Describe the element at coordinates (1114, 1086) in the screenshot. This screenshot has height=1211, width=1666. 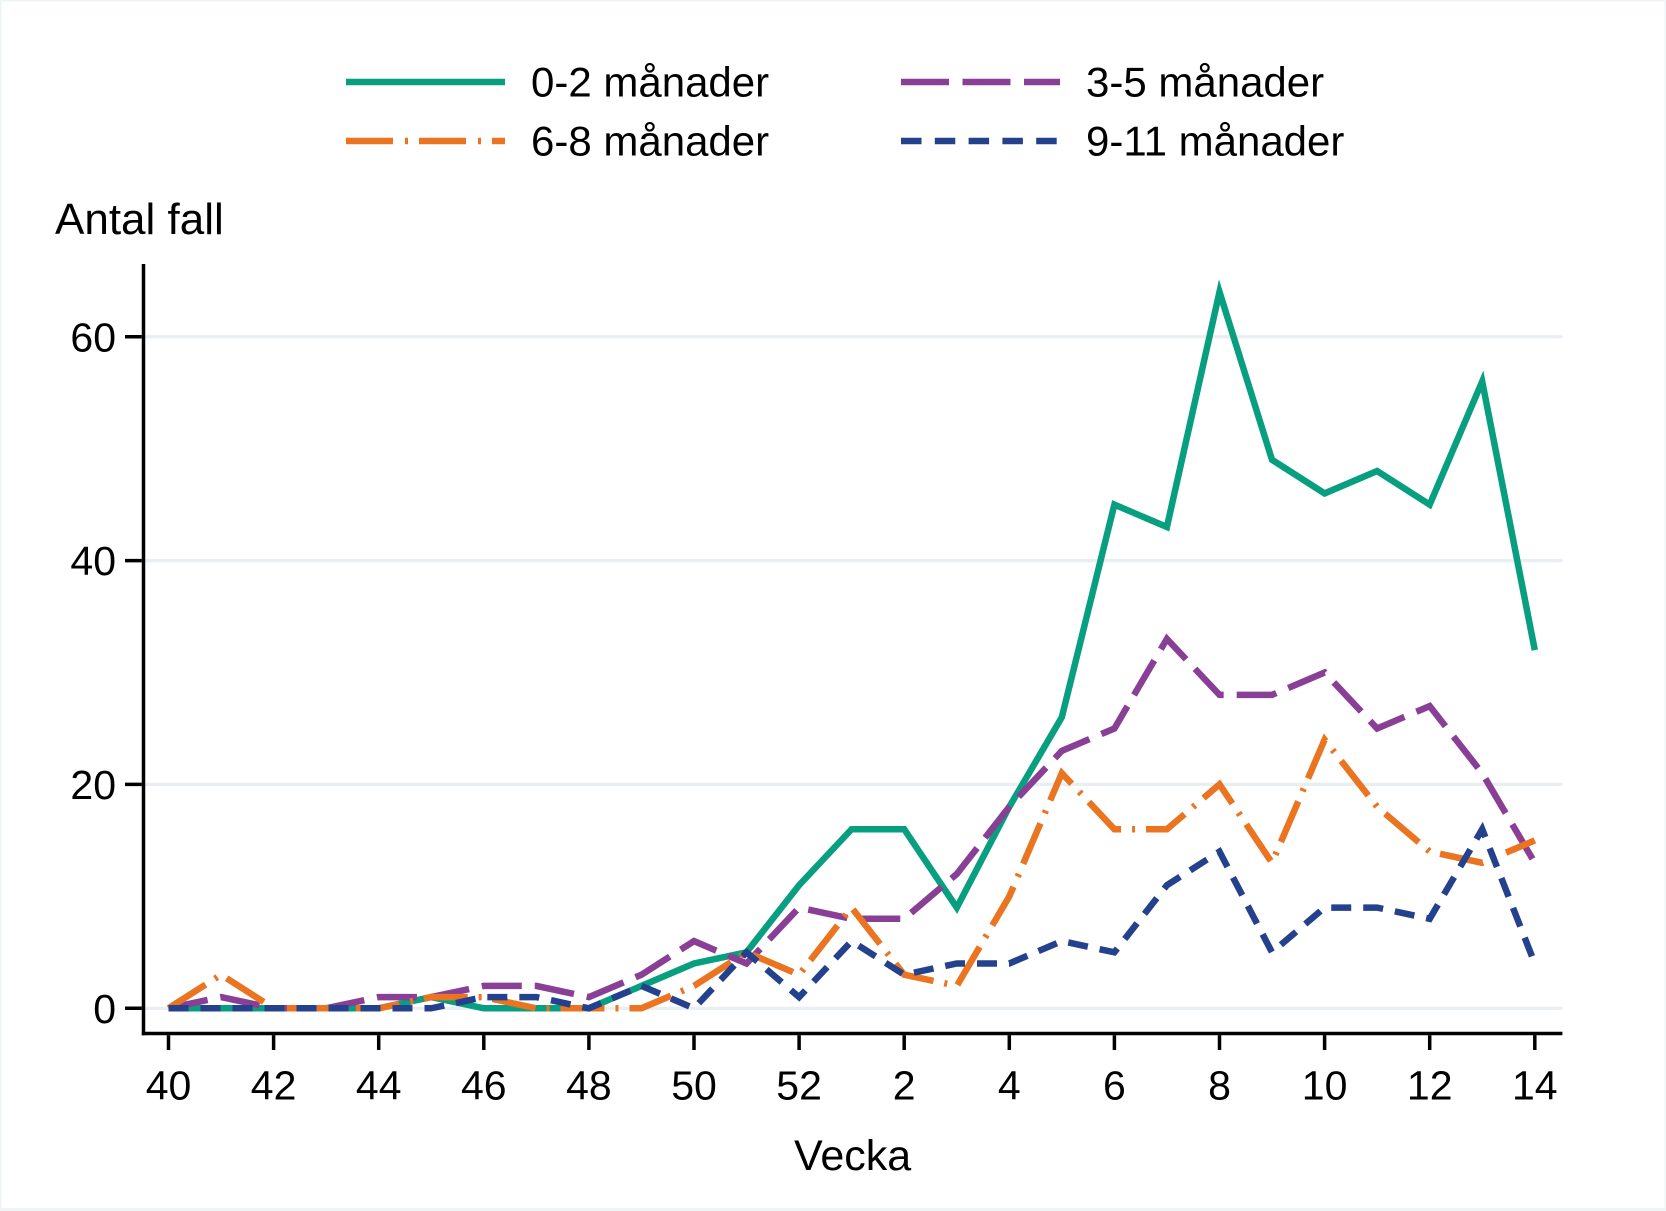
I see `svg-text: 6` at that location.